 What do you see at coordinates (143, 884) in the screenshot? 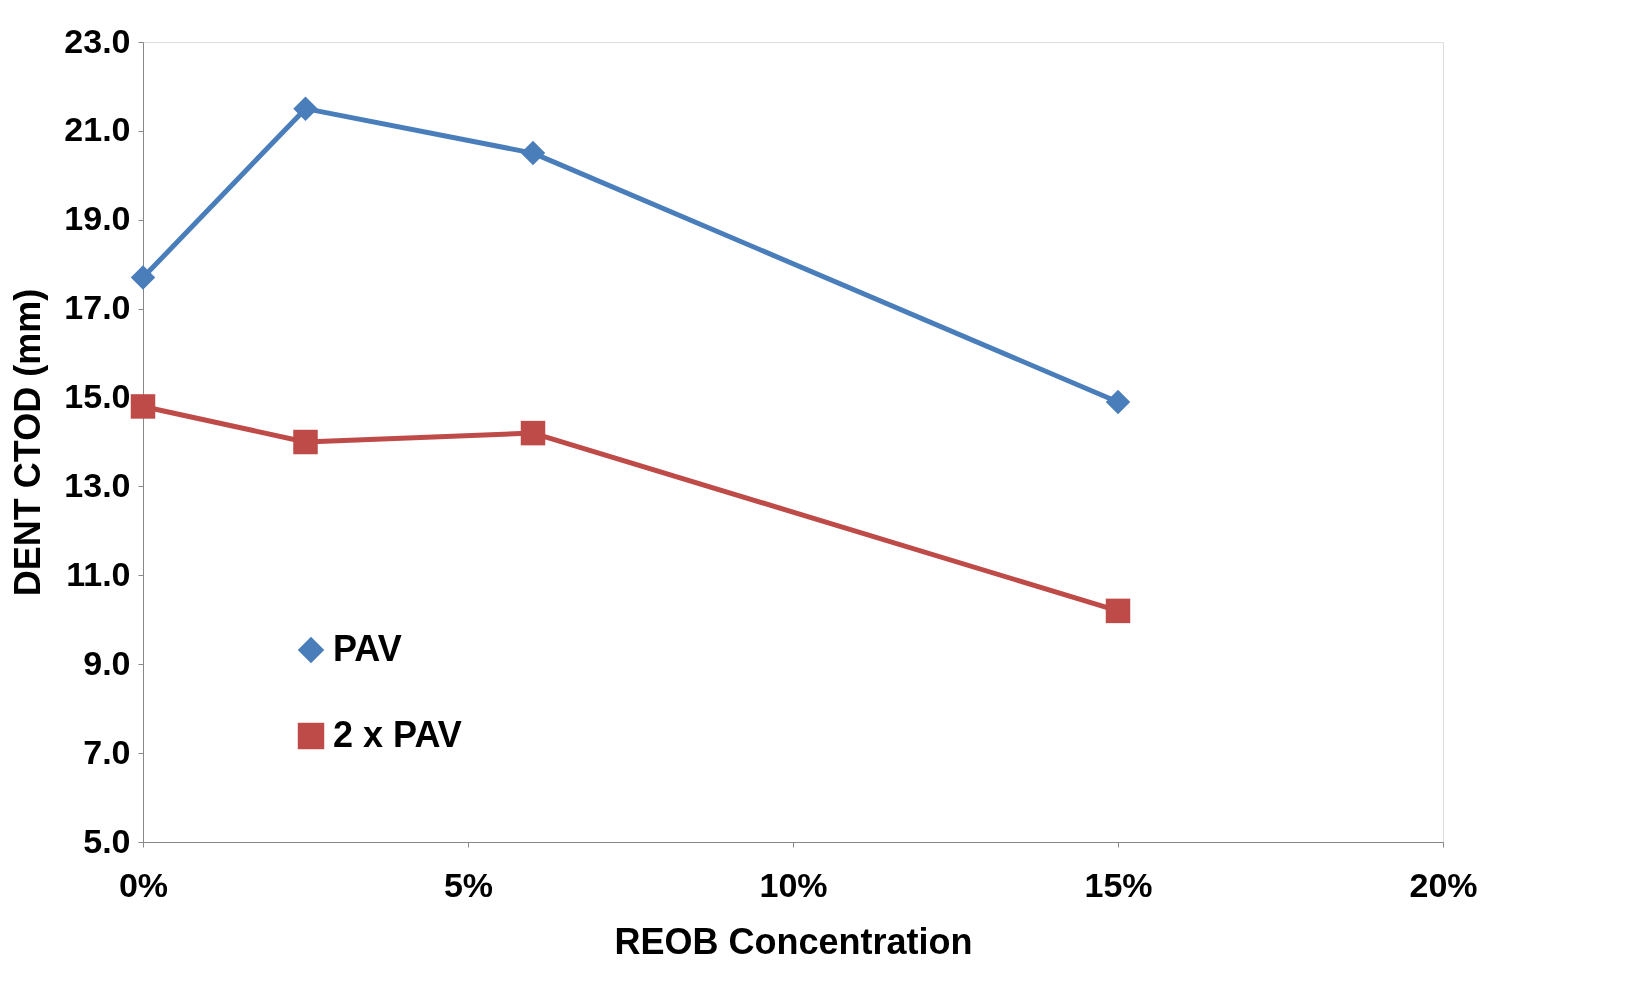
I see `x-tick-label: 0%` at bounding box center [143, 884].